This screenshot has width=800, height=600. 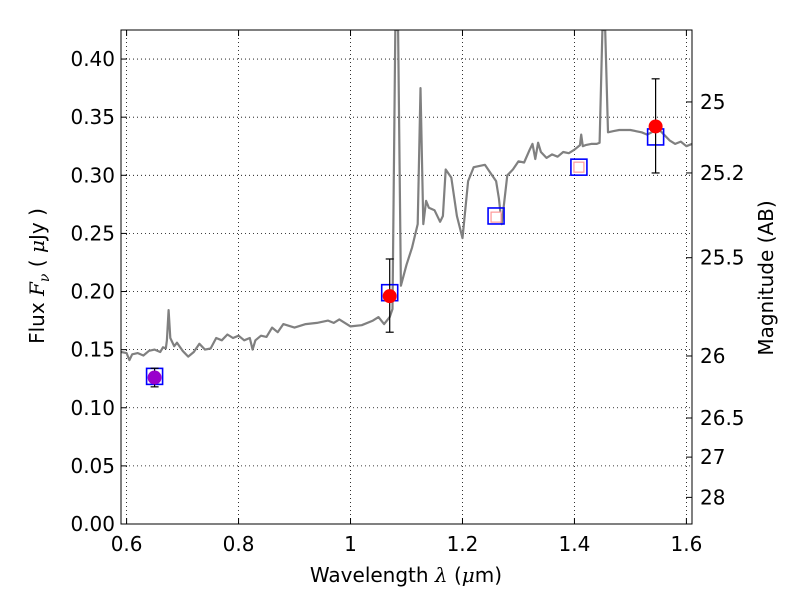 I want to click on y-tick-label: 0.00, so click(x=92, y=524).